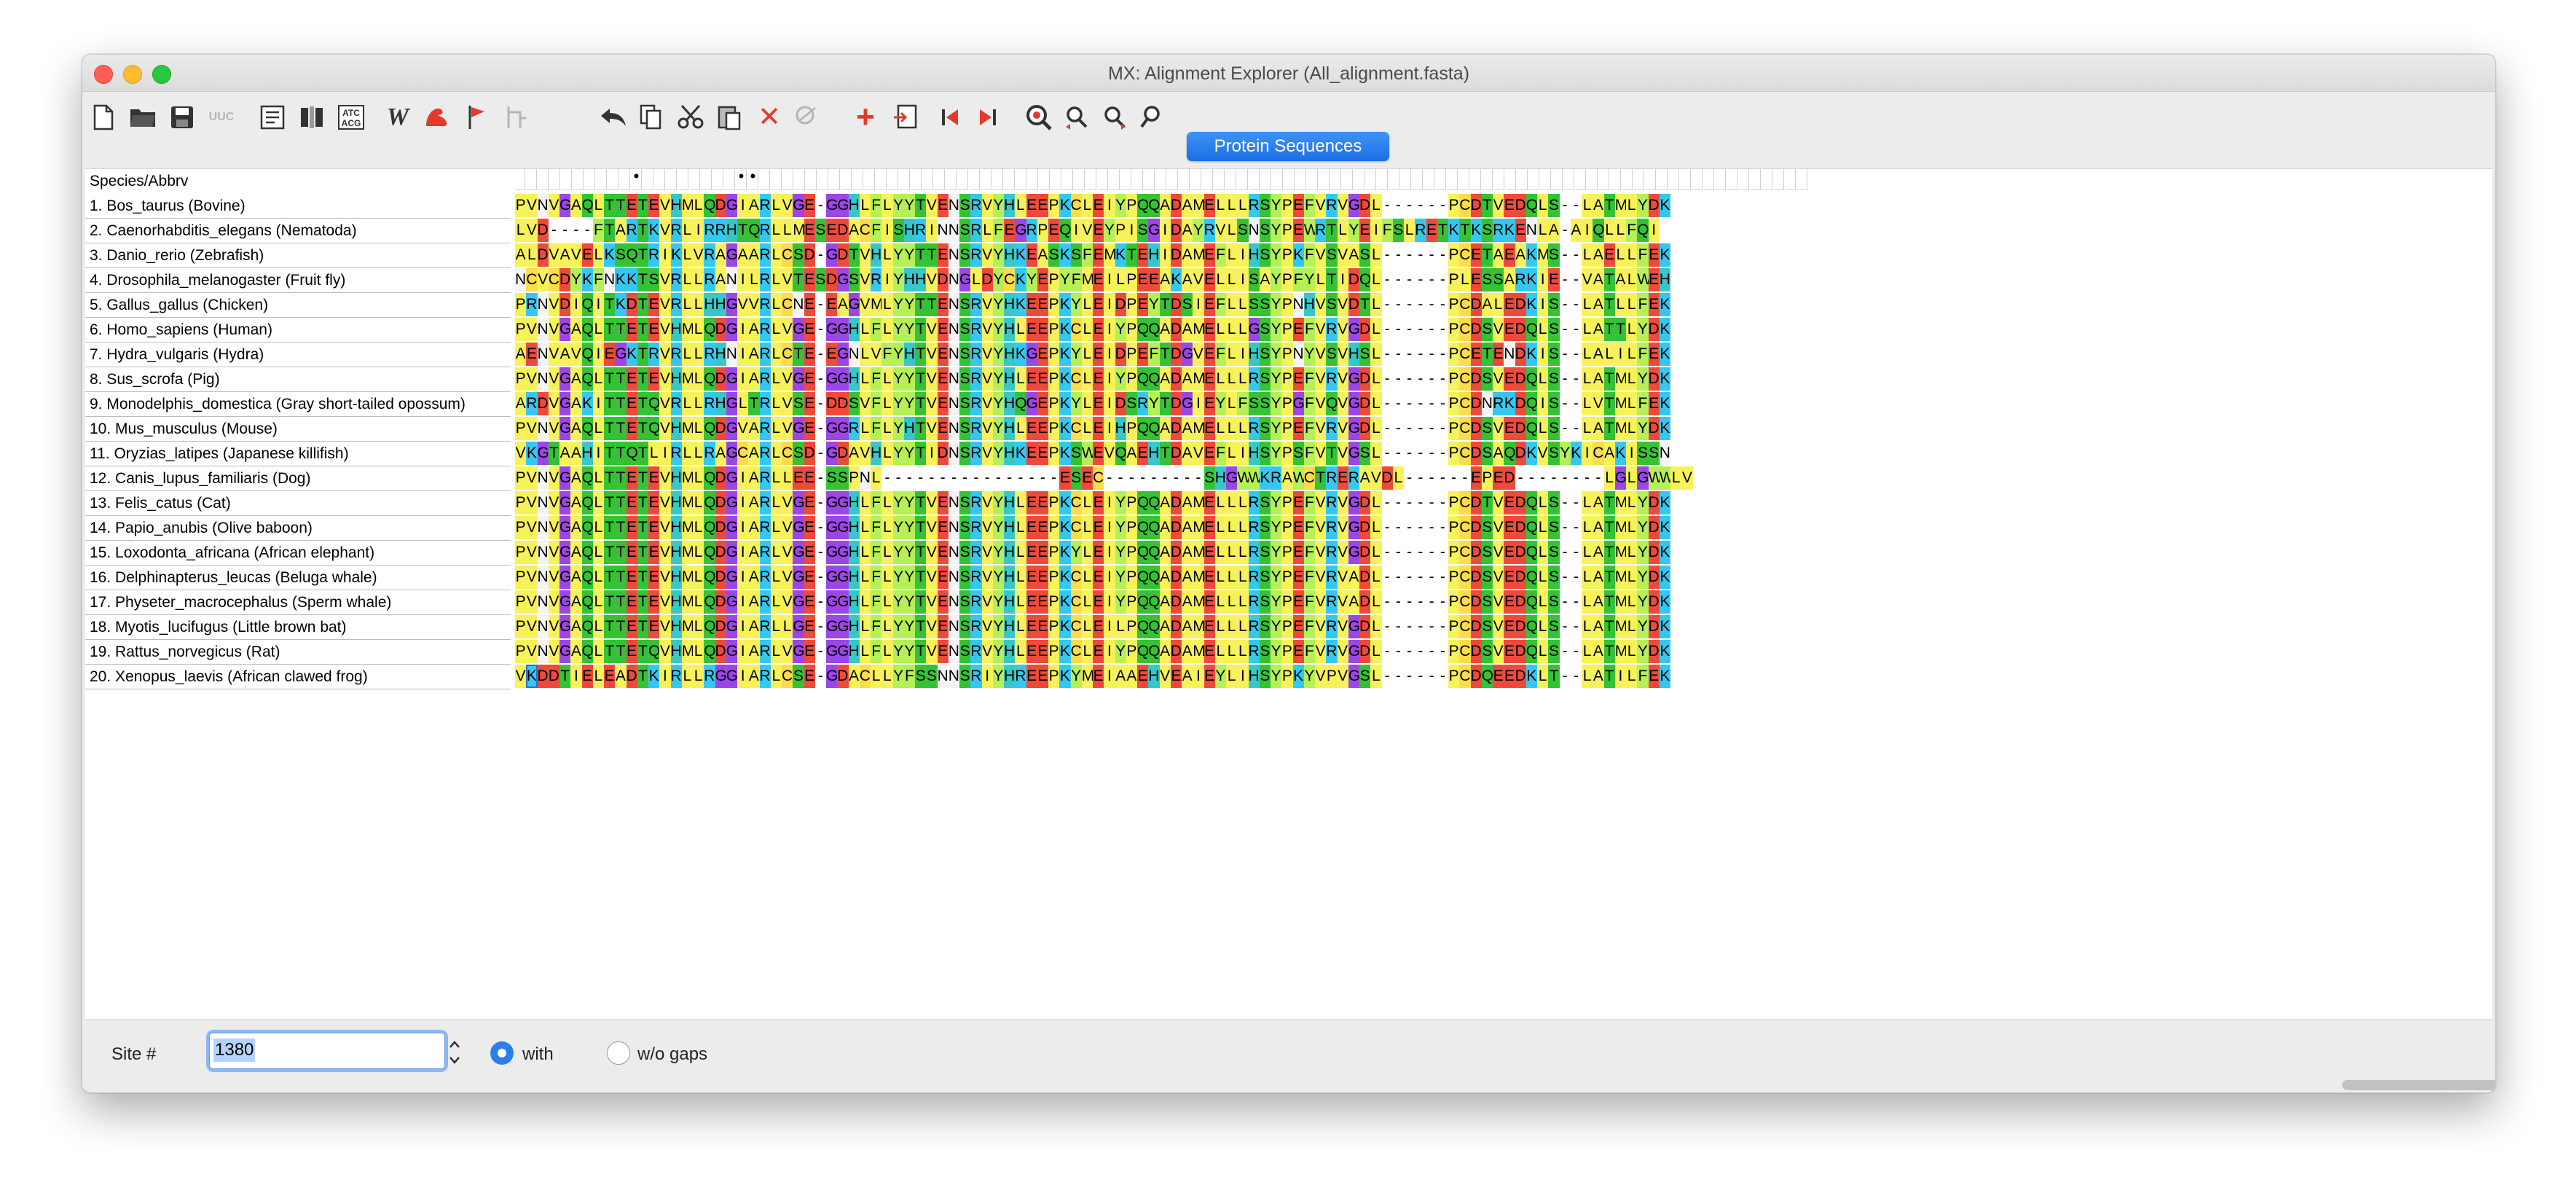  I want to click on species-name: 11. Oryzias_latipes (Japanese killifish), so click(298, 454).